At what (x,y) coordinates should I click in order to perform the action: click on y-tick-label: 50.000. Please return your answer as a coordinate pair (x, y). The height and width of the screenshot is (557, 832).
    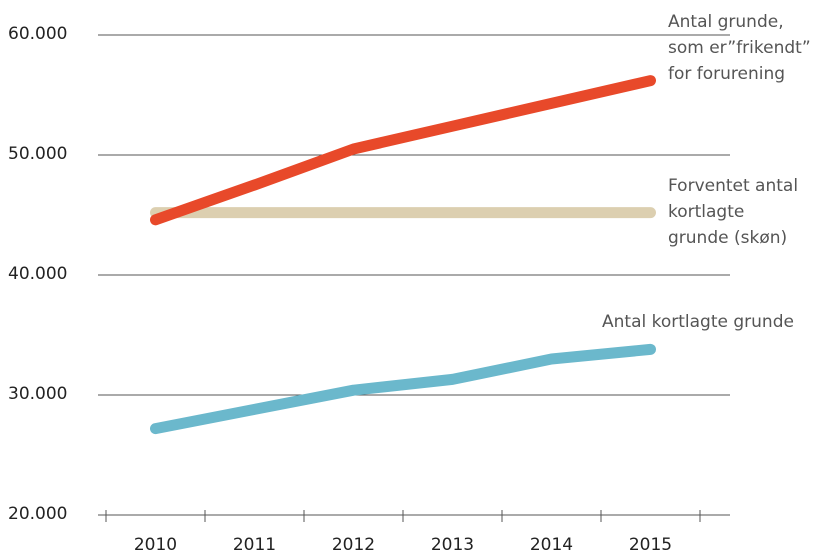
    Looking at the image, I should click on (37, 154).